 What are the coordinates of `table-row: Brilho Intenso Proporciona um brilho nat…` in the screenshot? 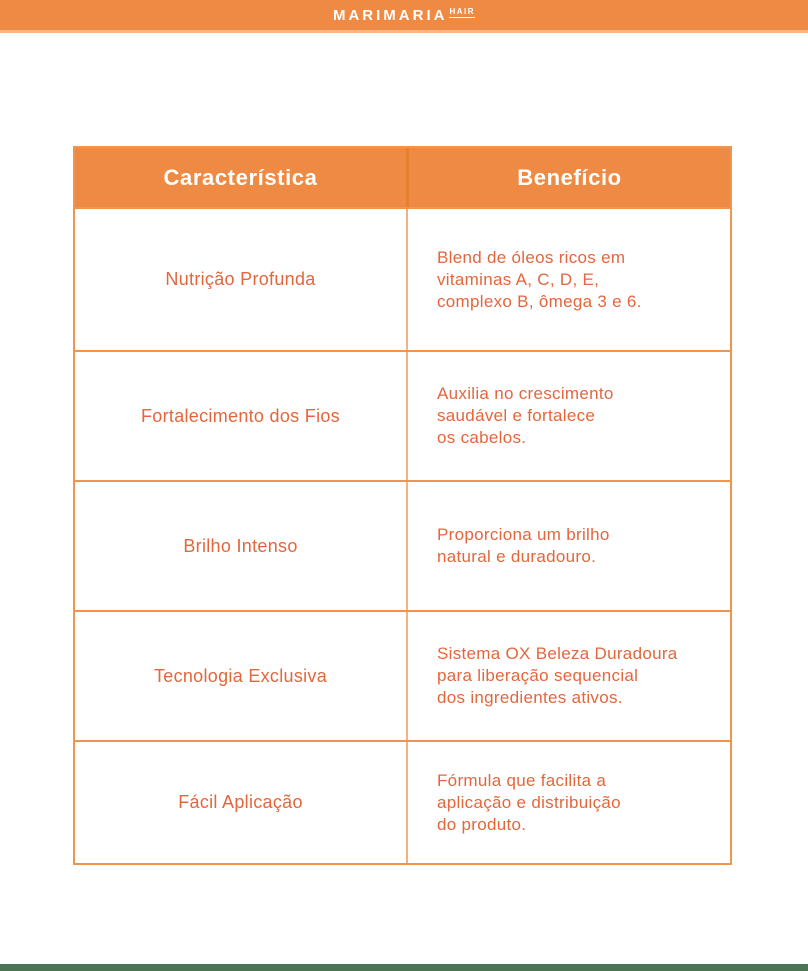 It's located at (402, 545).